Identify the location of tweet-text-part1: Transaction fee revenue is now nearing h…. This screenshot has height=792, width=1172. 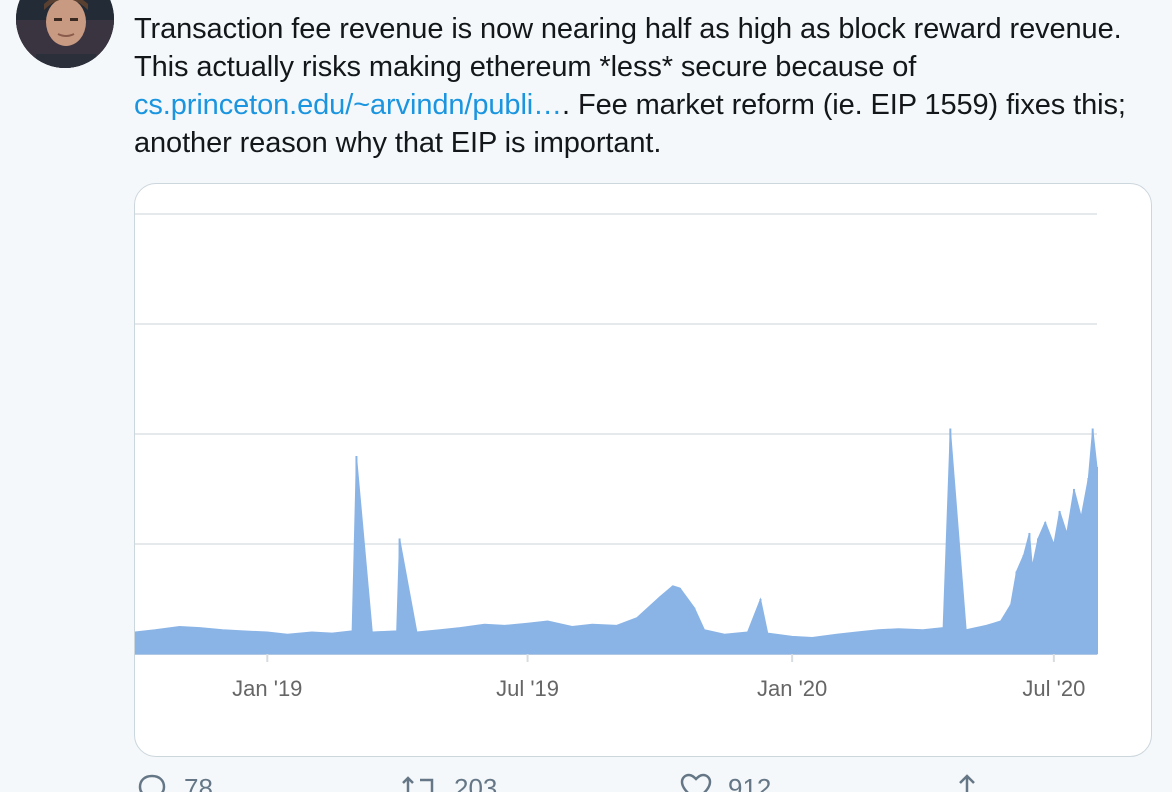
(628, 48).